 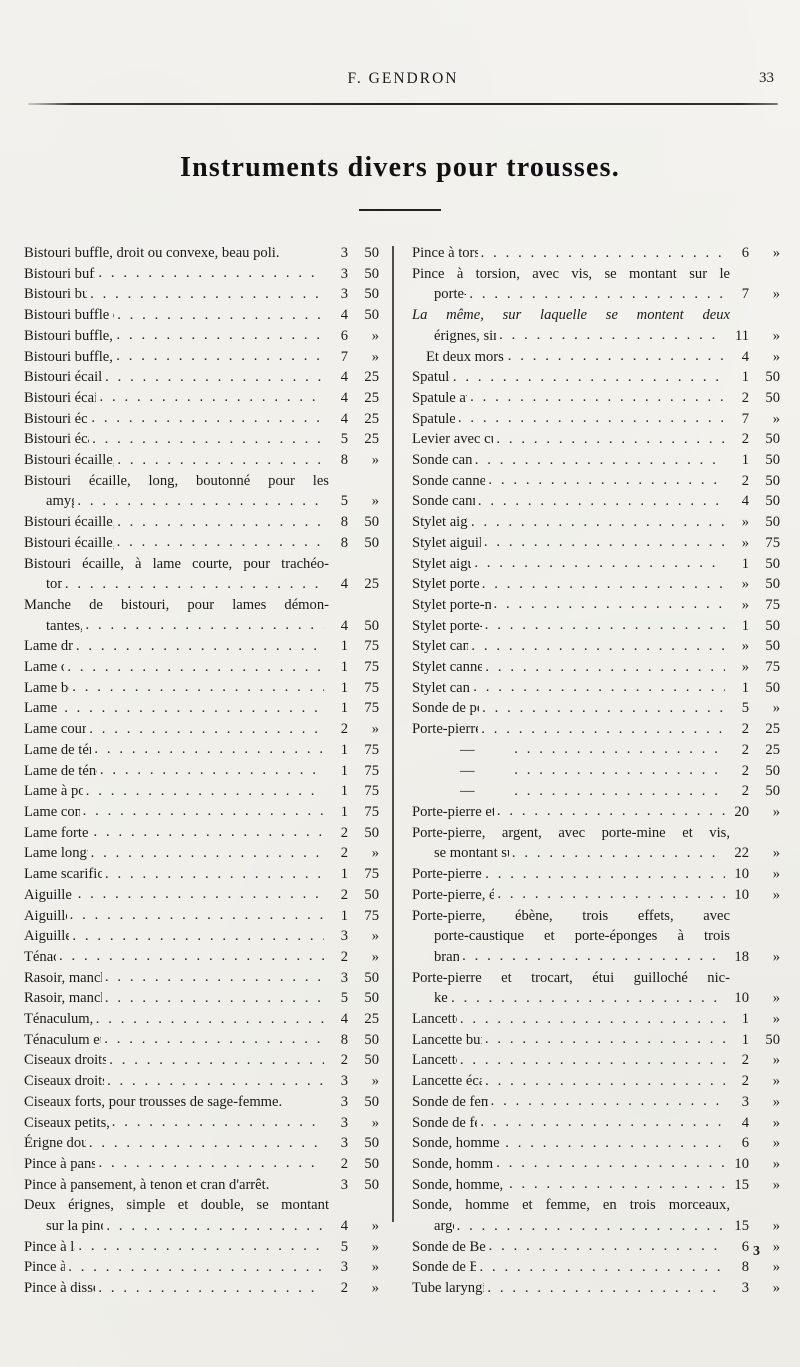 What do you see at coordinates (745, 418) in the screenshot?
I see `price-francs: 7` at bounding box center [745, 418].